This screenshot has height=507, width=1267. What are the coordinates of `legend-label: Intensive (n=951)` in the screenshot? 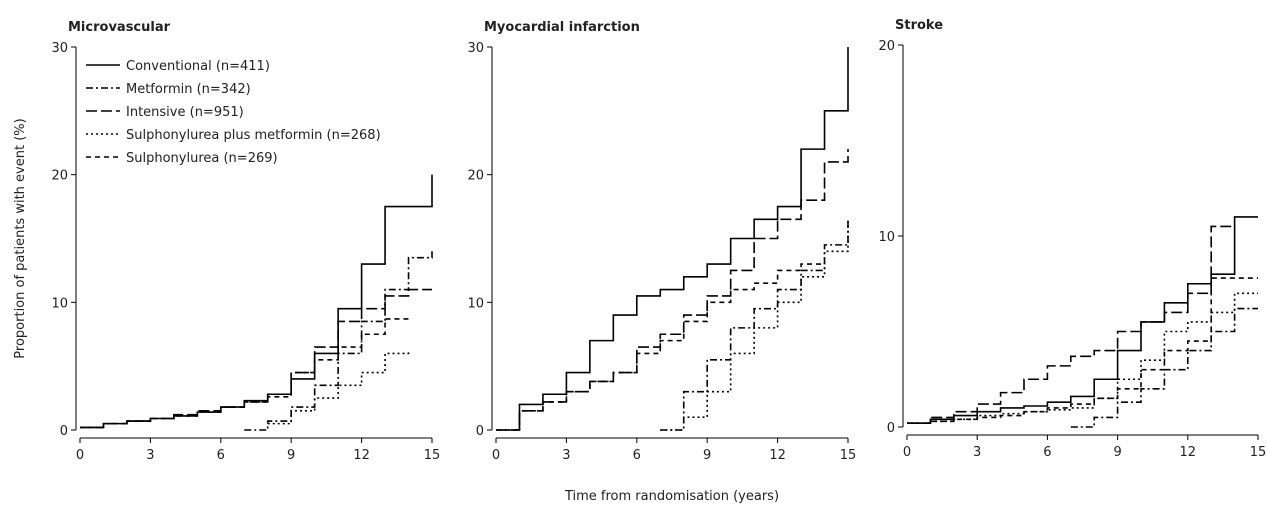 It's located at (185, 112).